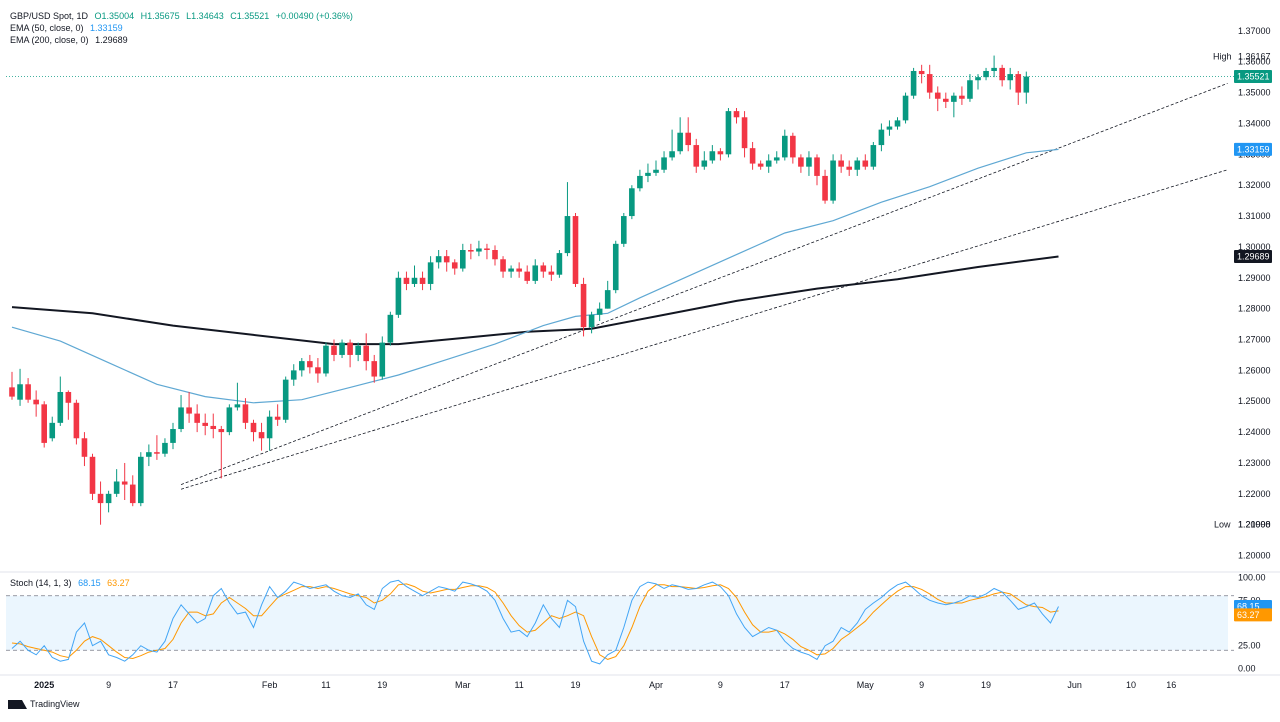 This screenshot has height=722, width=1280. What do you see at coordinates (106, 28) in the screenshot?
I see `ema50-value: 1.33159` at bounding box center [106, 28].